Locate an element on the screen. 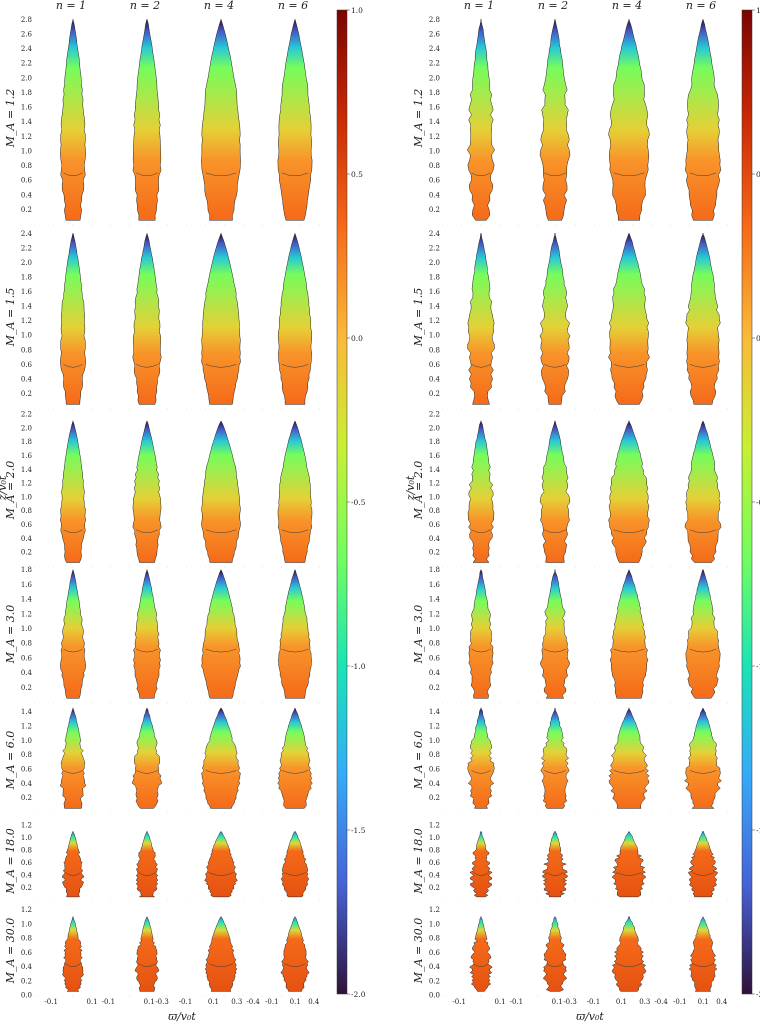 This screenshot has height=1024, width=760. x-tick-label: -0.1 is located at coordinates (186, 1002).